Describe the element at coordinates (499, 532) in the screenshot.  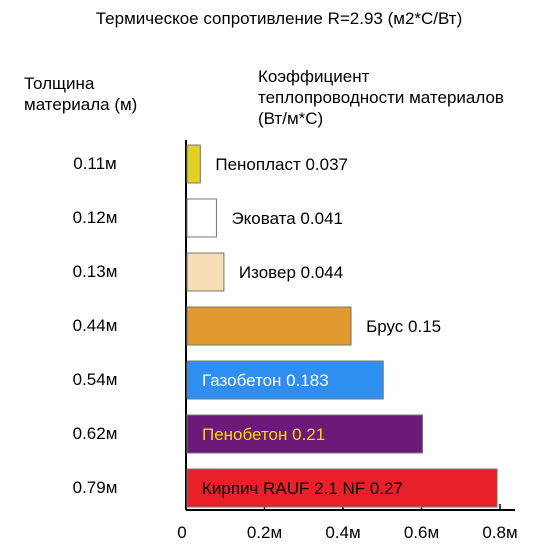
I see `x-tick-label-4: 0.8м` at that location.